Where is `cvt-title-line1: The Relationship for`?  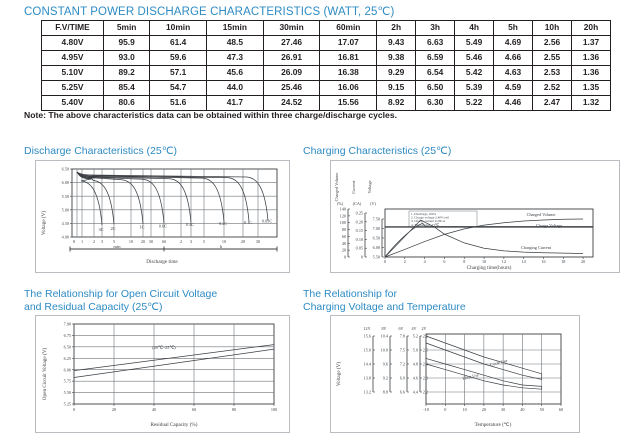
cvt-title-line1: The Relationship for is located at coordinates (350, 294).